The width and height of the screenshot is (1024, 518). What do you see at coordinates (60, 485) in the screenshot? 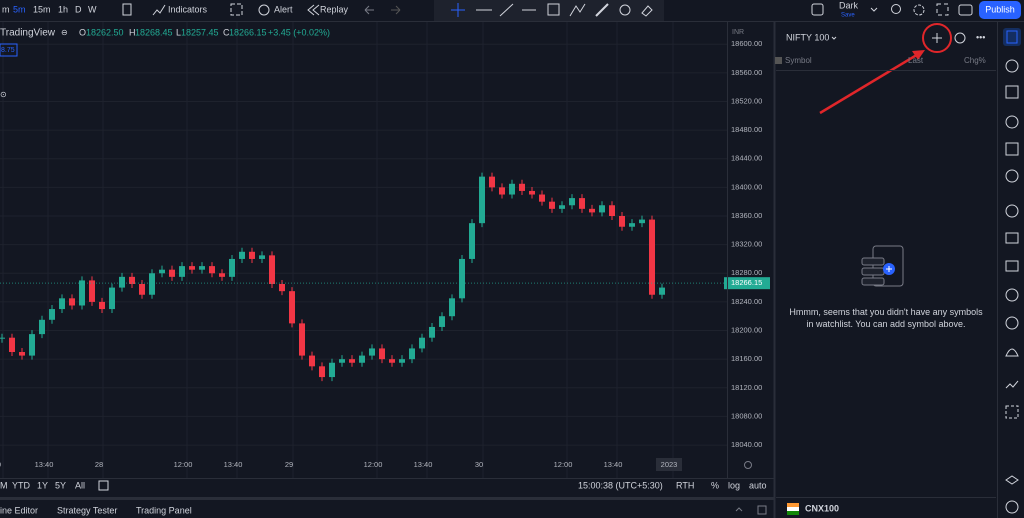
I see `range-button: 5Y` at bounding box center [60, 485].